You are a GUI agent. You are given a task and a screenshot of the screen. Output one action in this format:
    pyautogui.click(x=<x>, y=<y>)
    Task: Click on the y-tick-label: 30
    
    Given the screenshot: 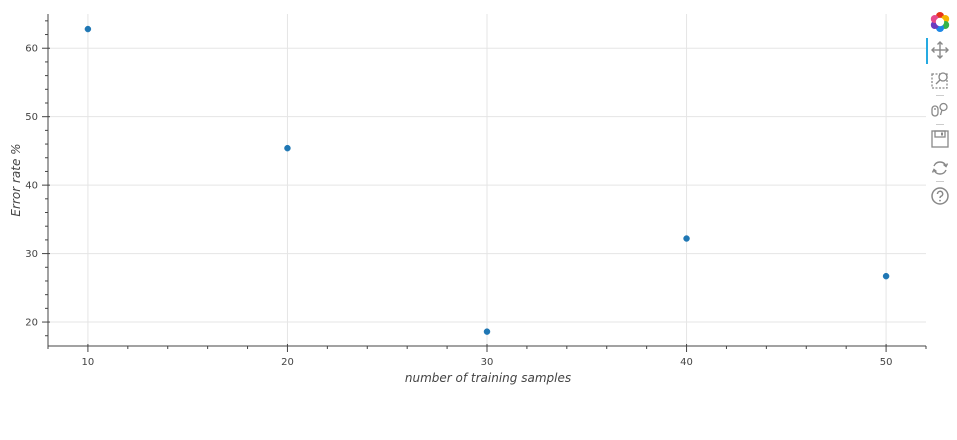 What is the action you would take?
    pyautogui.click(x=31, y=254)
    